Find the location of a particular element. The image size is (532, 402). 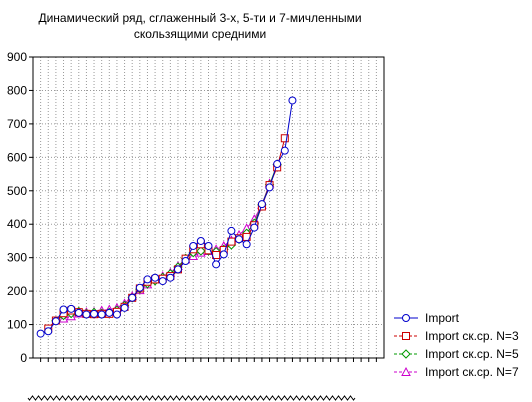

y-tick-label-8: 800 is located at coordinates (17, 90).